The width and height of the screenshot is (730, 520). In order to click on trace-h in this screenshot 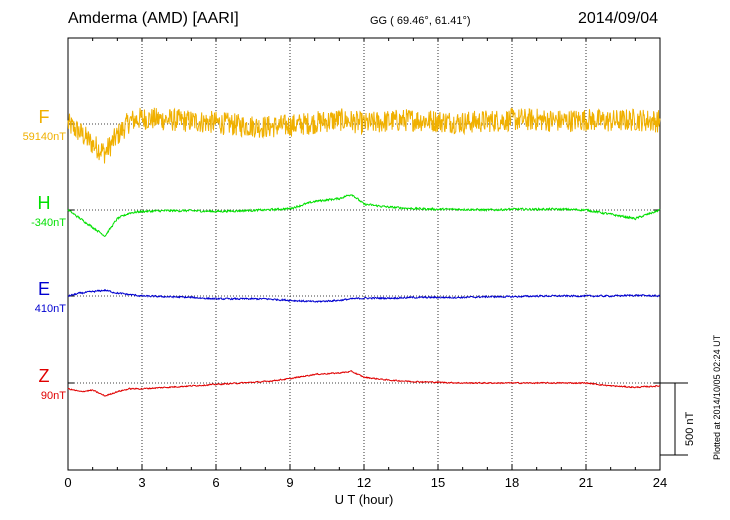, I will do `click(364, 215)`.